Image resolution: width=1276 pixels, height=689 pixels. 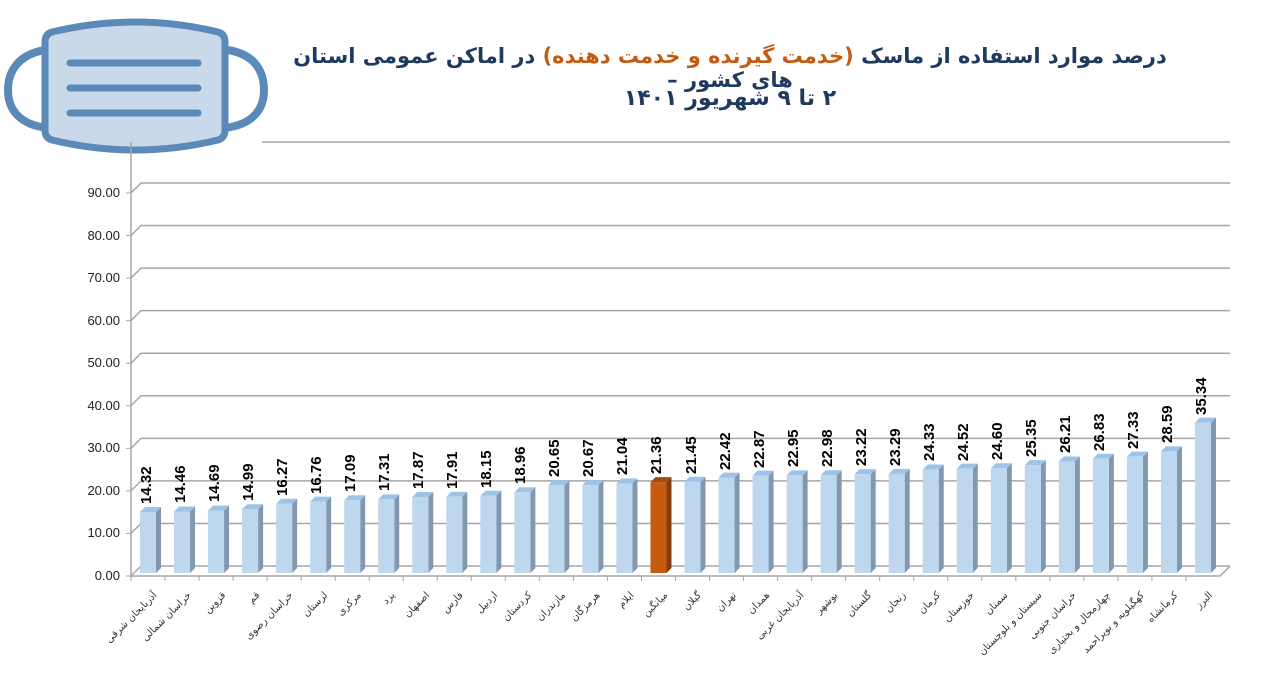 What do you see at coordinates (1031, 438) in the screenshot?
I see `bar-value-label: 25.35` at bounding box center [1031, 438].